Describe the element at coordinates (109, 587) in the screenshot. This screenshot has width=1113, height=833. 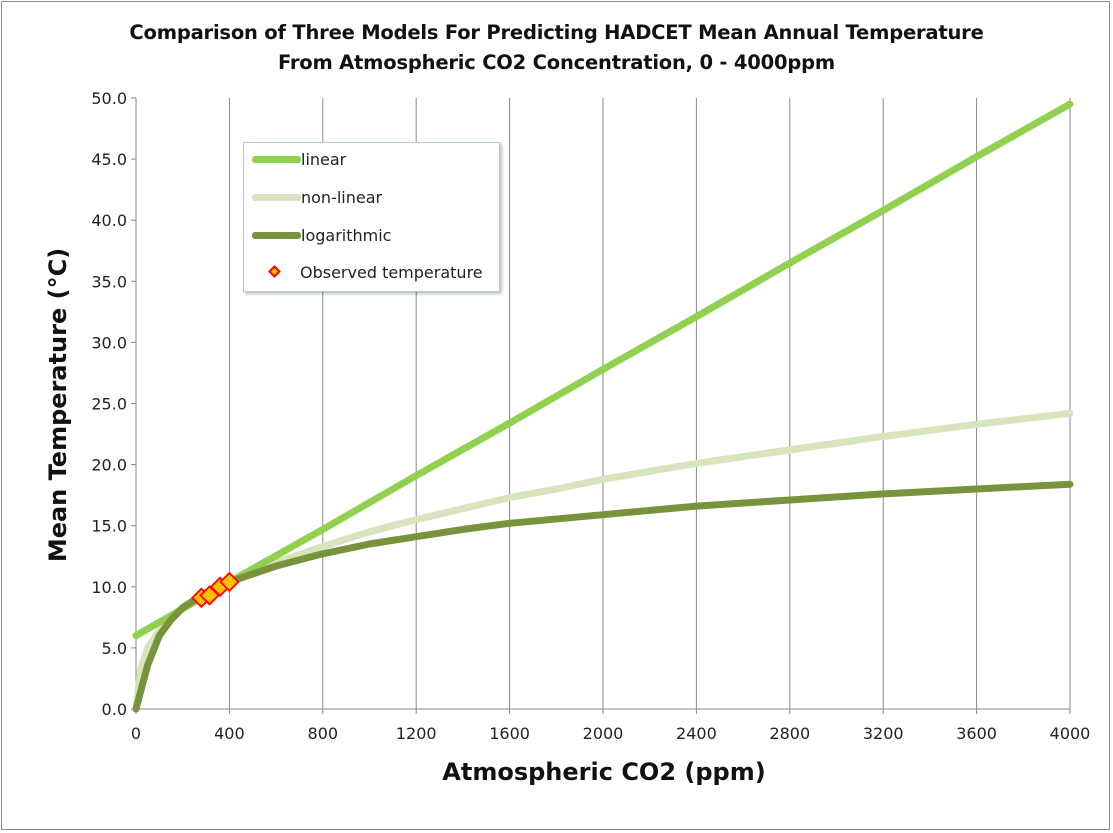
I see `y-tick-label: 10.0` at that location.